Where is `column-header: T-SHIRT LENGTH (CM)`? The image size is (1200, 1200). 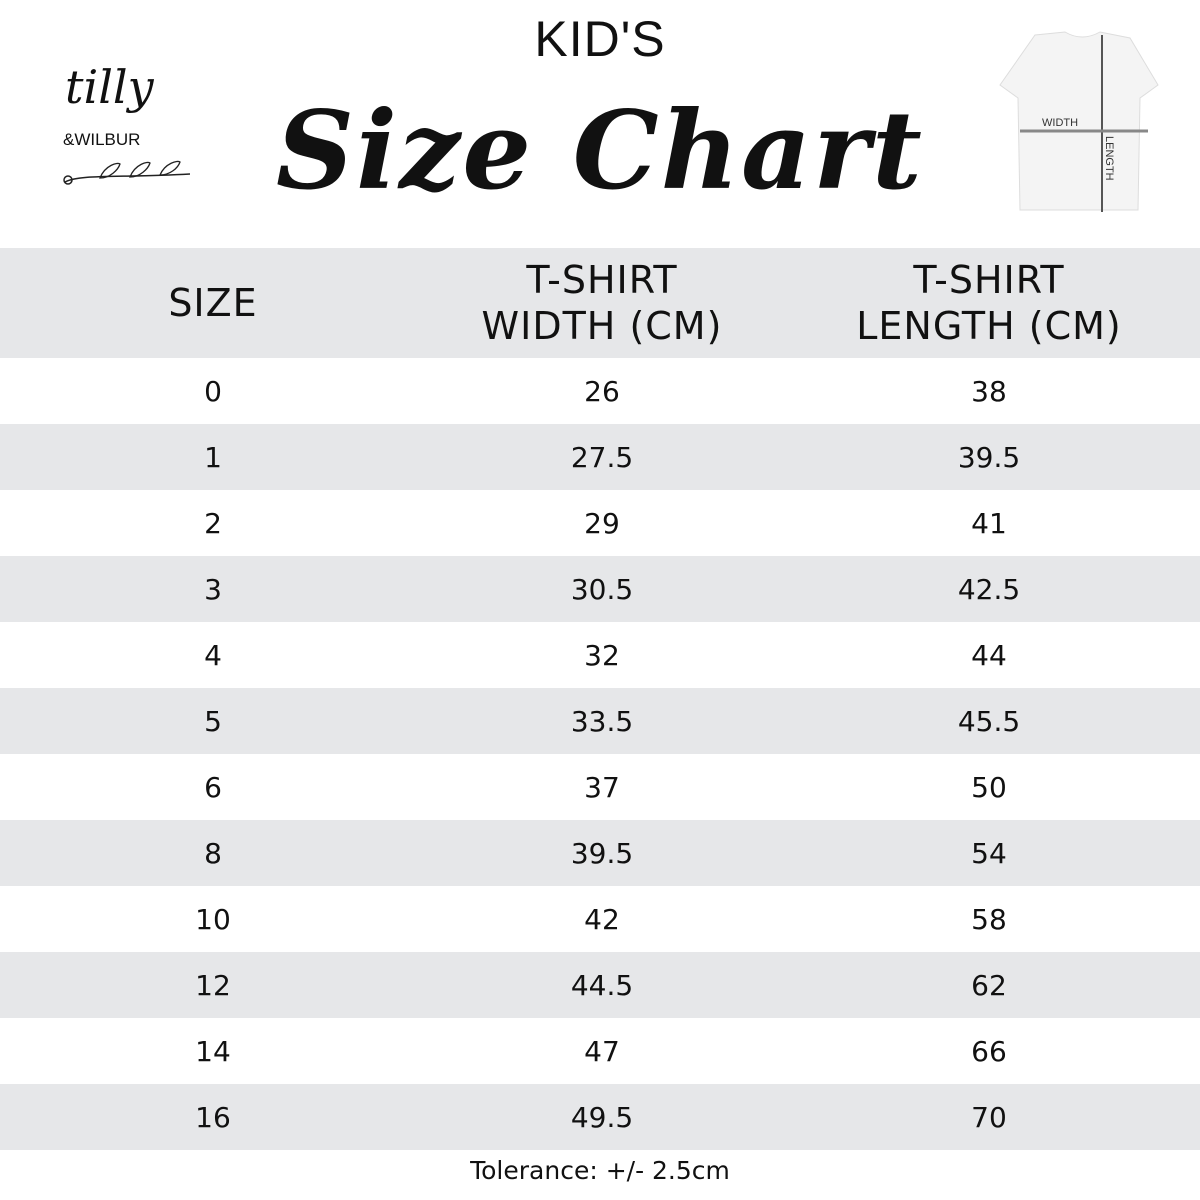
column-header: T-SHIRT LENGTH (CM) is located at coordinates (989, 303).